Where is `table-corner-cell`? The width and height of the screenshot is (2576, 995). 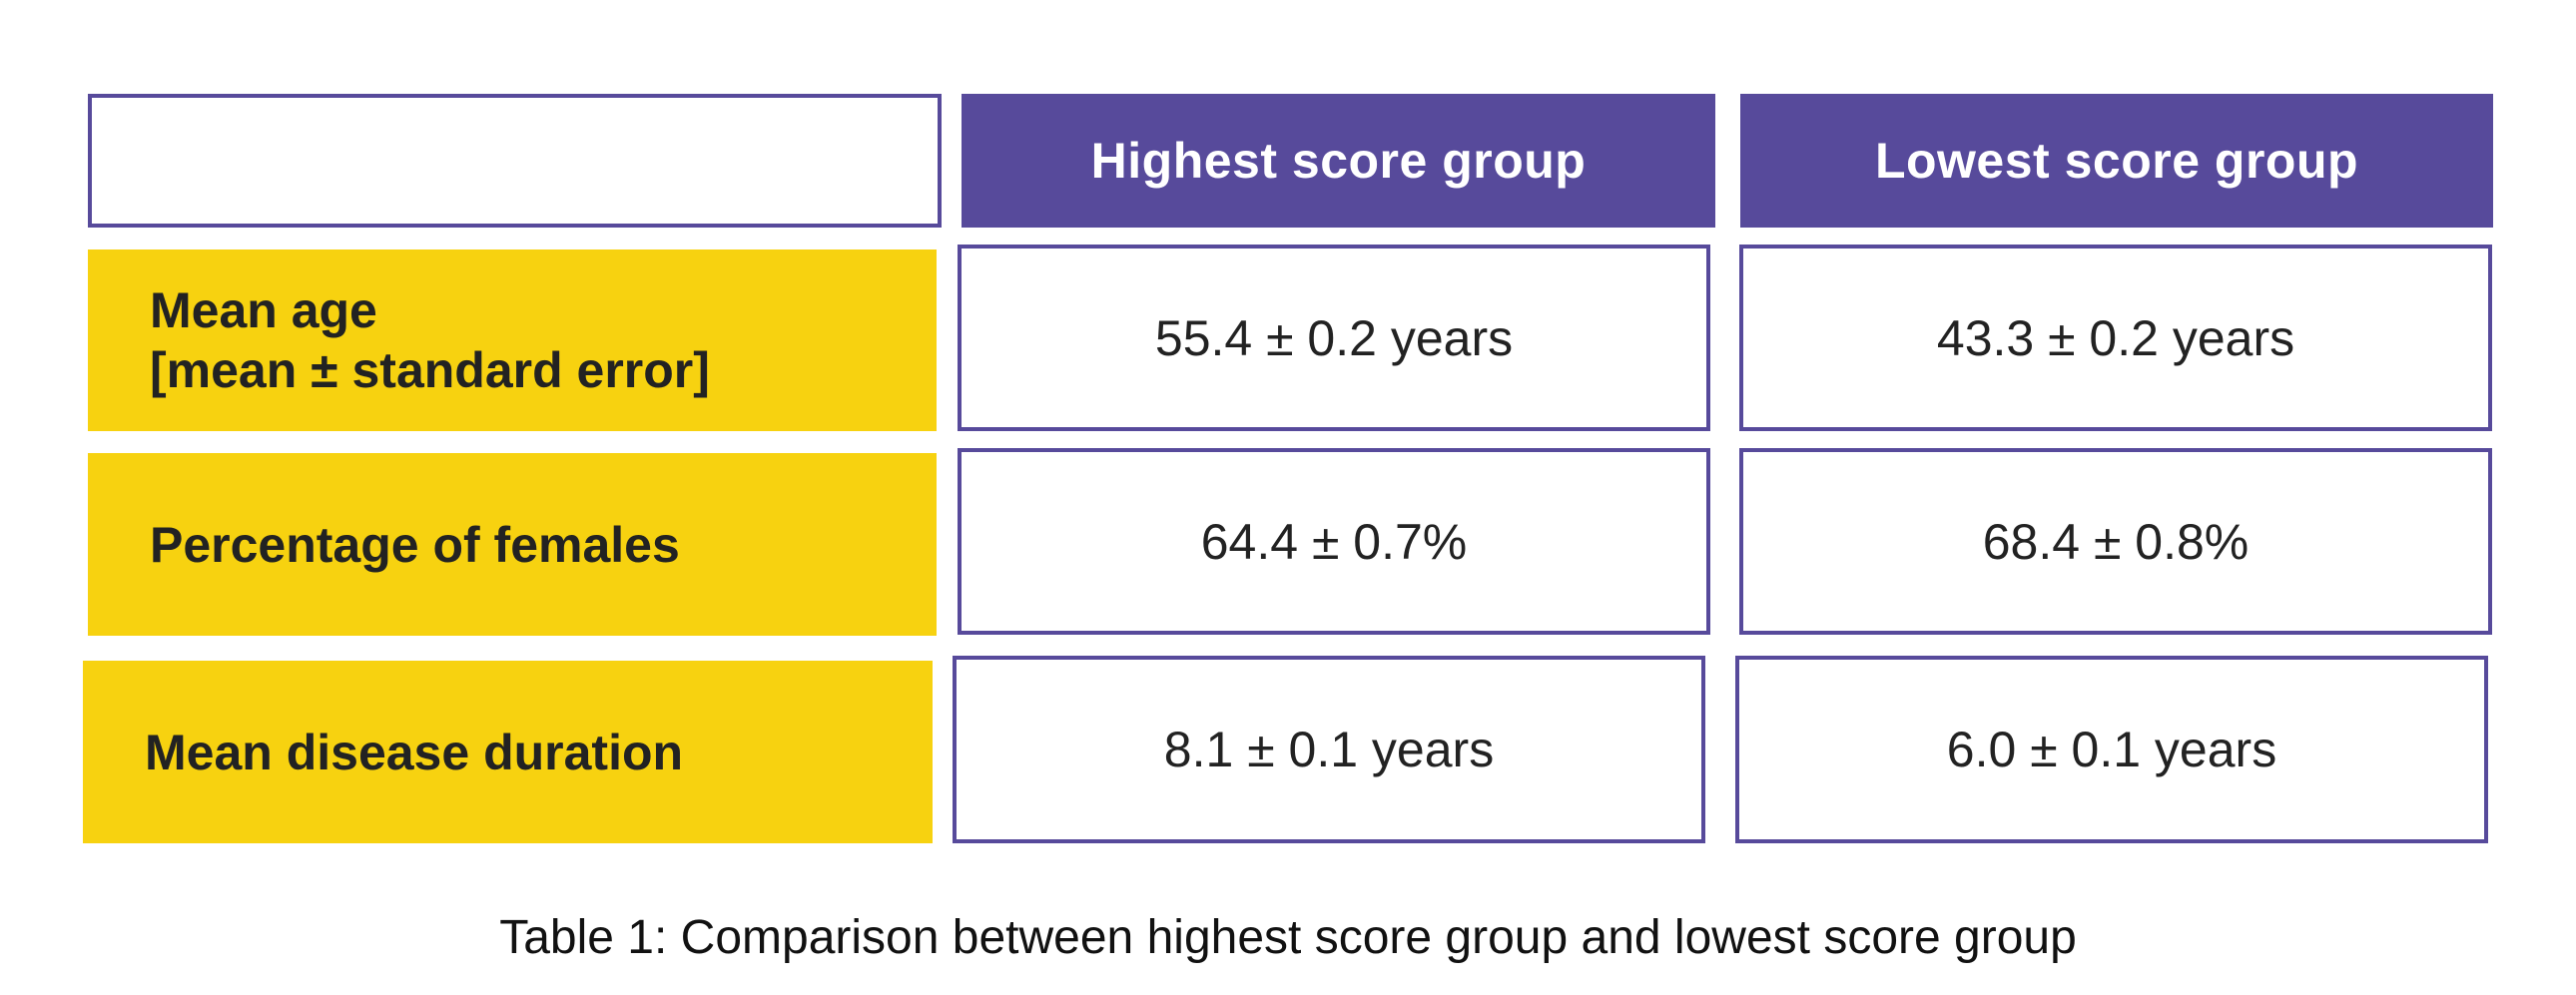 table-corner-cell is located at coordinates (515, 161).